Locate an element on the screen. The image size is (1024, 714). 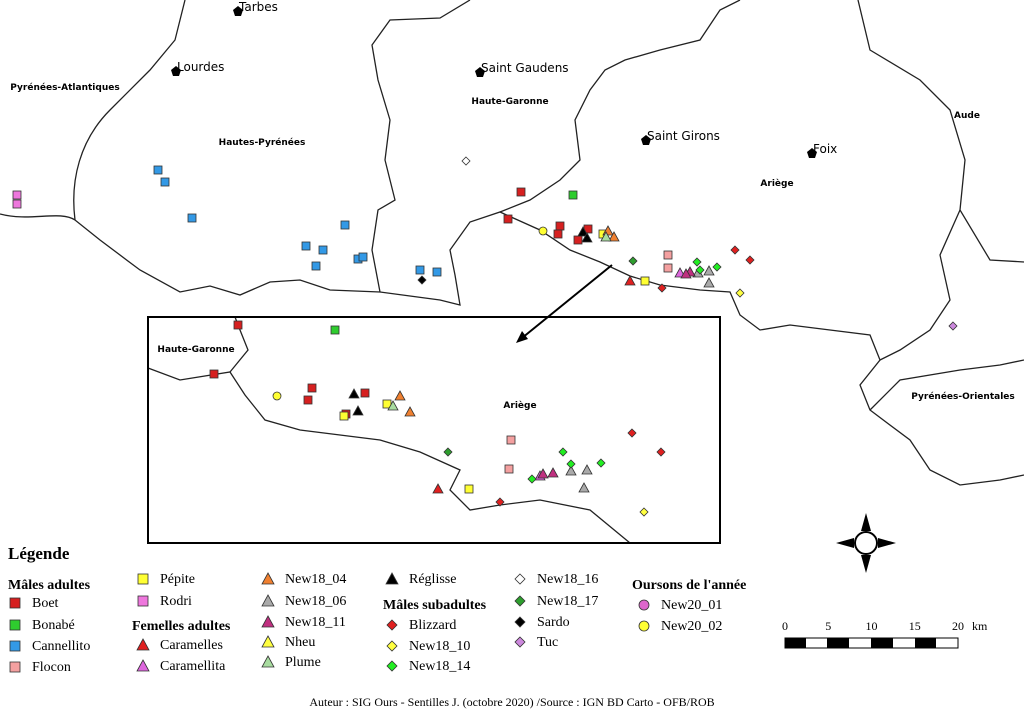
department-label: Aude is located at coordinates (967, 116).